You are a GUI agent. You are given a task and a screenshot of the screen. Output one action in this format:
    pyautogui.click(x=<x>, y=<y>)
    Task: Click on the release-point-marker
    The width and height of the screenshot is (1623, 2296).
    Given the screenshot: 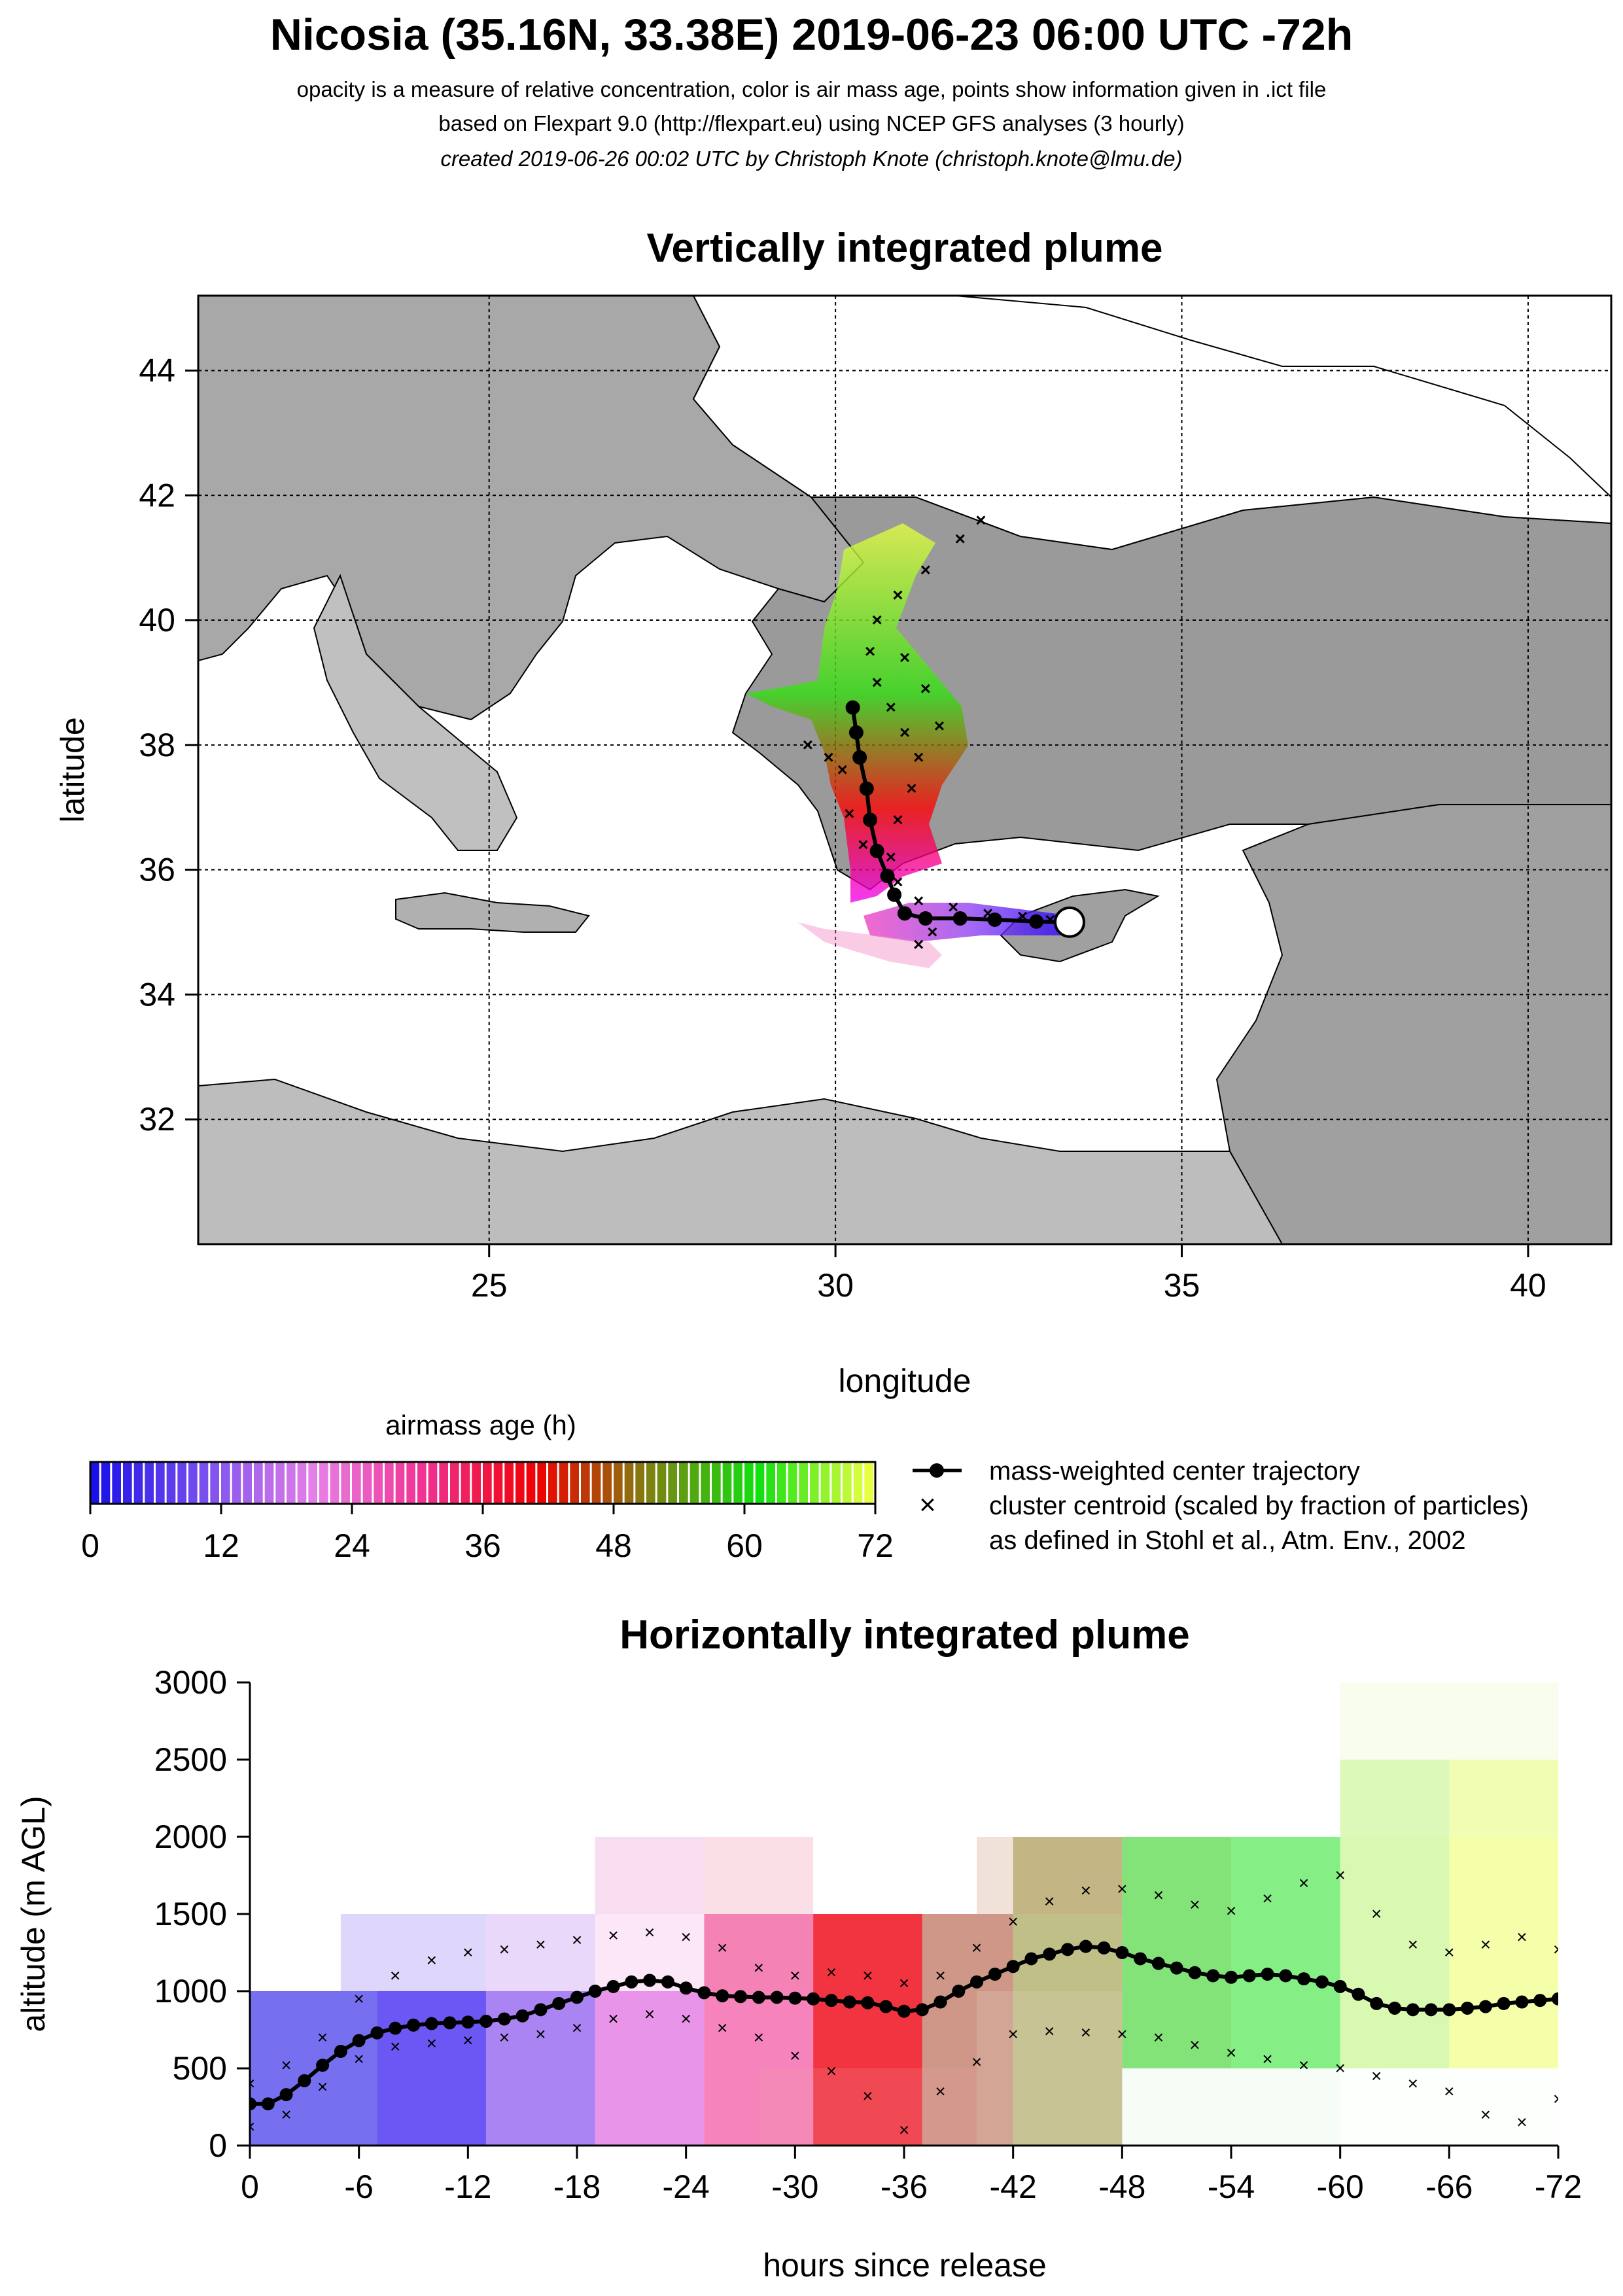 What is the action you would take?
    pyautogui.click(x=1070, y=922)
    